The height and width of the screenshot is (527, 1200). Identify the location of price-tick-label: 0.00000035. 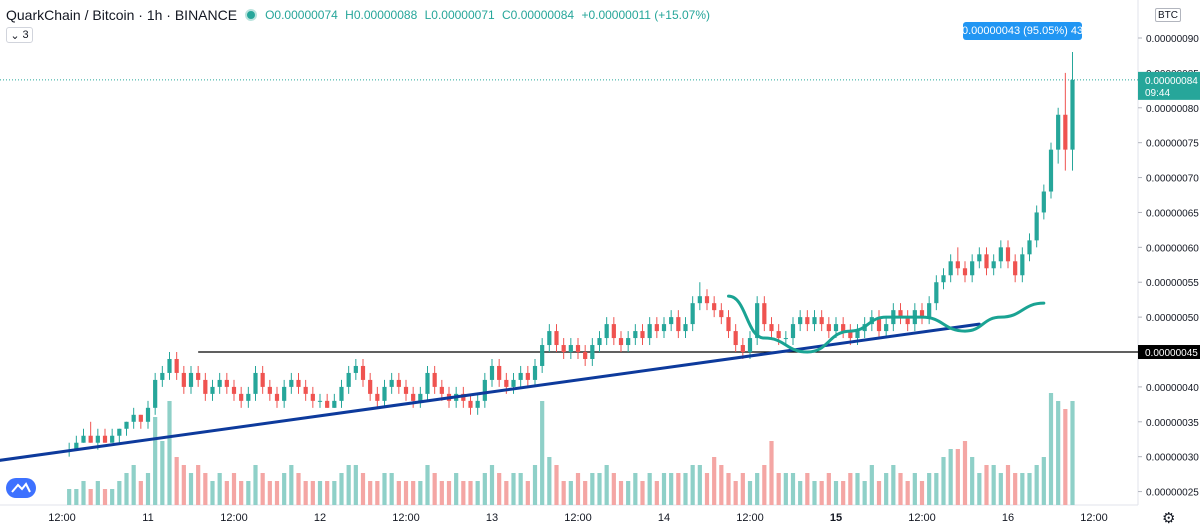
(1172, 423).